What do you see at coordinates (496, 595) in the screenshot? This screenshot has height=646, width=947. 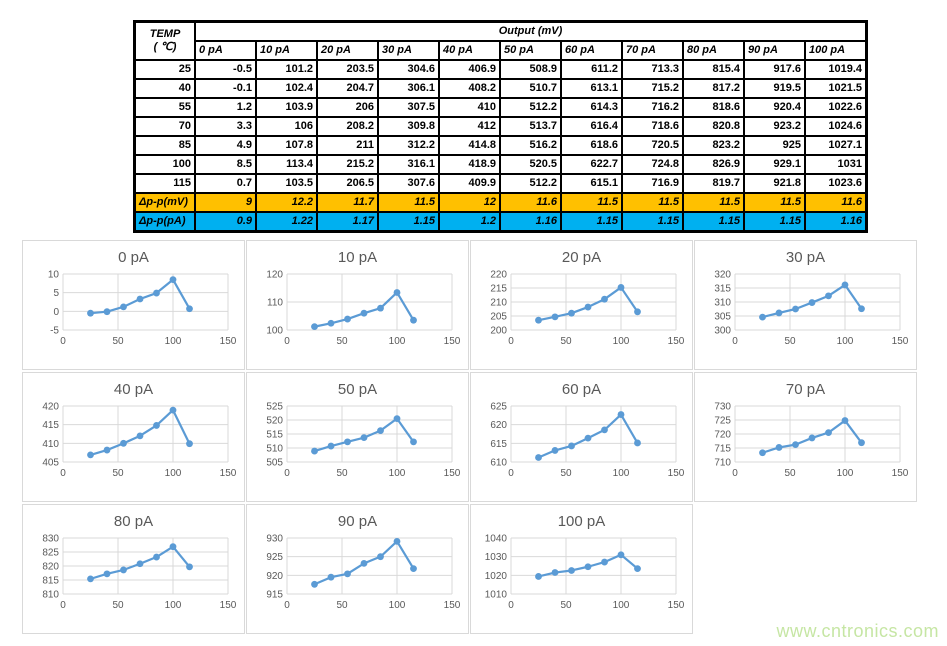 I see `y-tick-label: 1010` at bounding box center [496, 595].